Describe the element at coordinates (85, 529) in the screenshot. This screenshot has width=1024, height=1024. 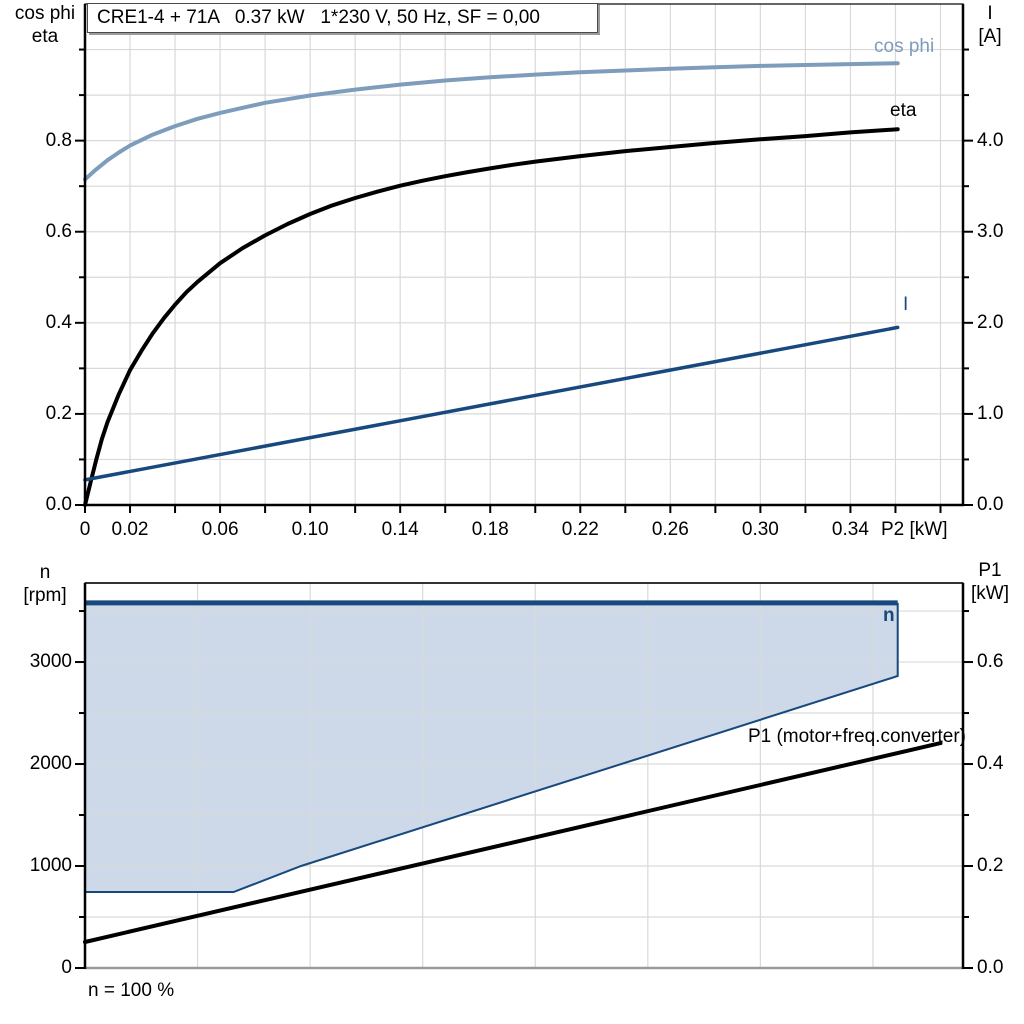
I see `x-tick-label: 0` at that location.